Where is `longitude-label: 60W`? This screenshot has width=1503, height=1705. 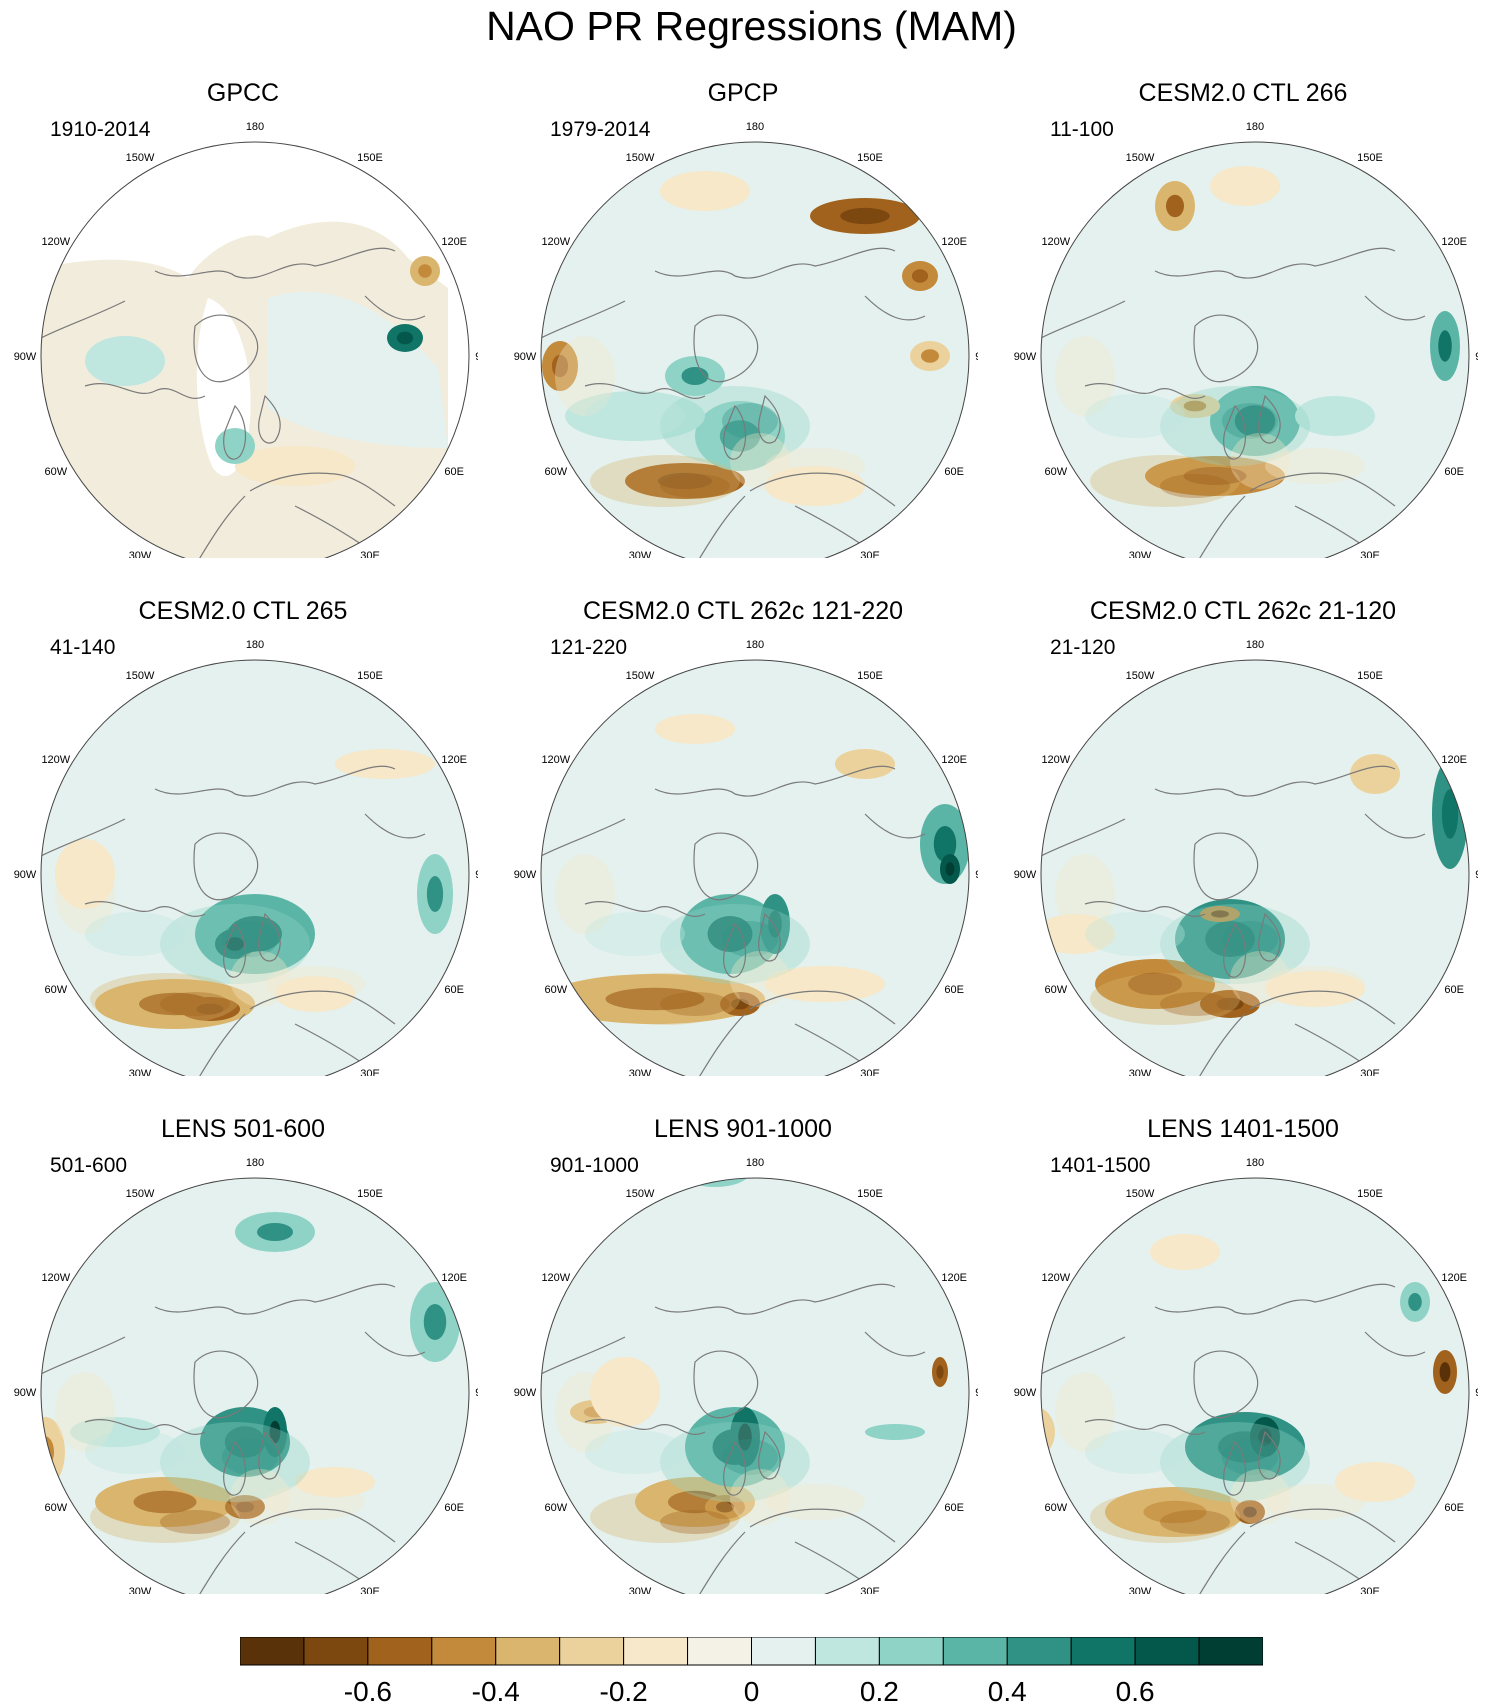 longitude-label: 60W is located at coordinates (556, 990).